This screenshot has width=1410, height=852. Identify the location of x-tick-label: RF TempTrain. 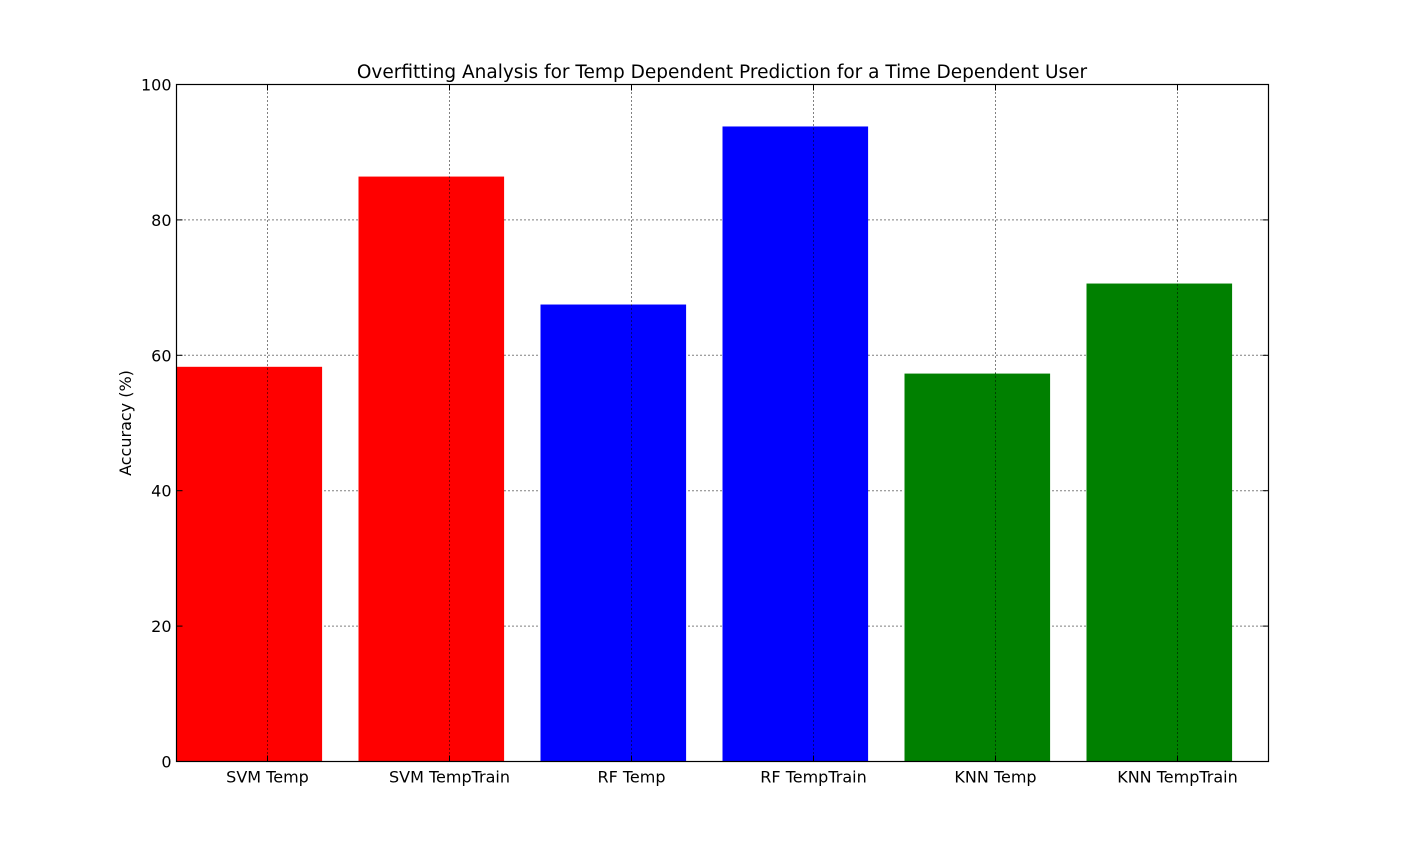
(813, 777).